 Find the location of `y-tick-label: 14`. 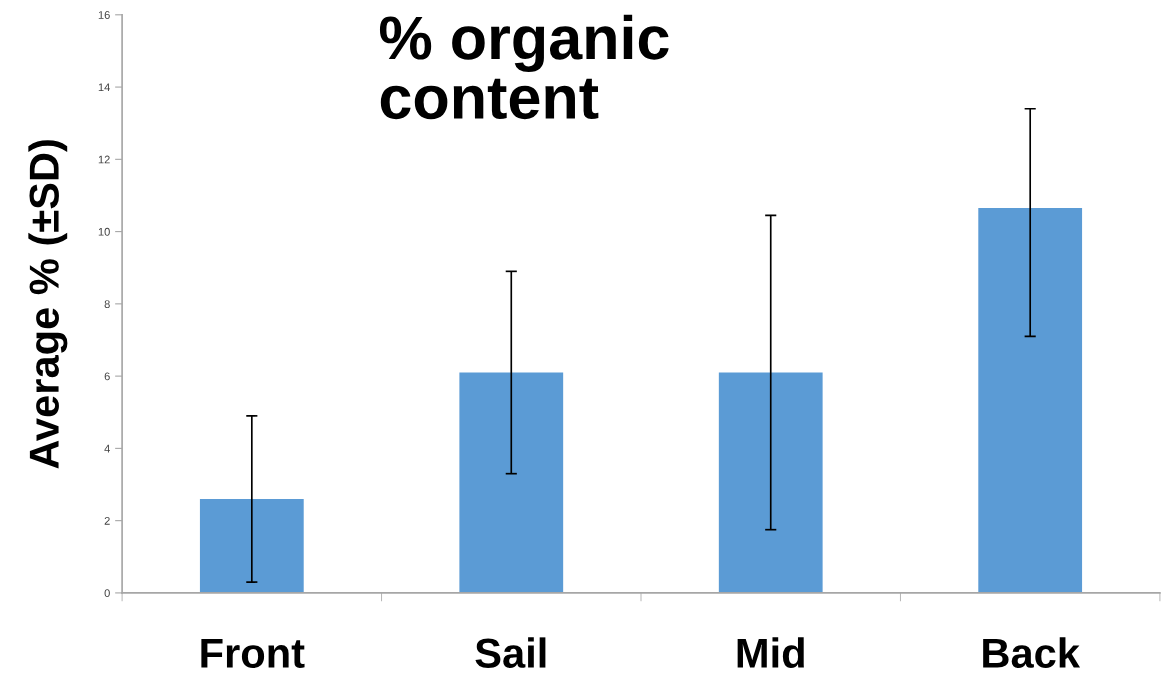

y-tick-label: 14 is located at coordinates (104, 87).